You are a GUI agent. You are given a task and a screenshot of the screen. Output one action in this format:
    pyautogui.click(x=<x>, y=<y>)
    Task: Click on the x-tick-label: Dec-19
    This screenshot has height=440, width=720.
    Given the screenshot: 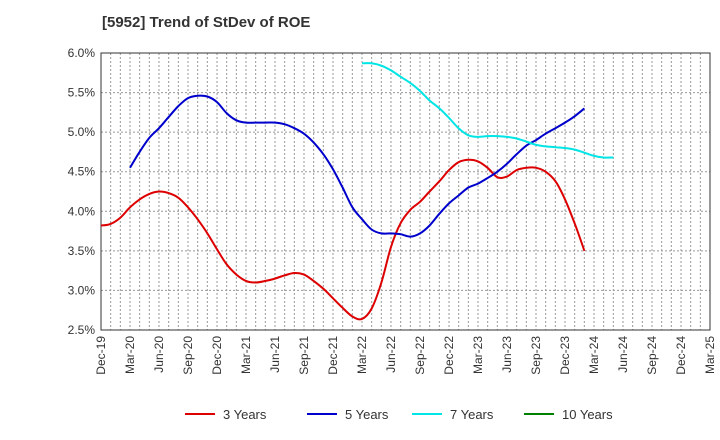 What is the action you would take?
    pyautogui.click(x=101, y=355)
    